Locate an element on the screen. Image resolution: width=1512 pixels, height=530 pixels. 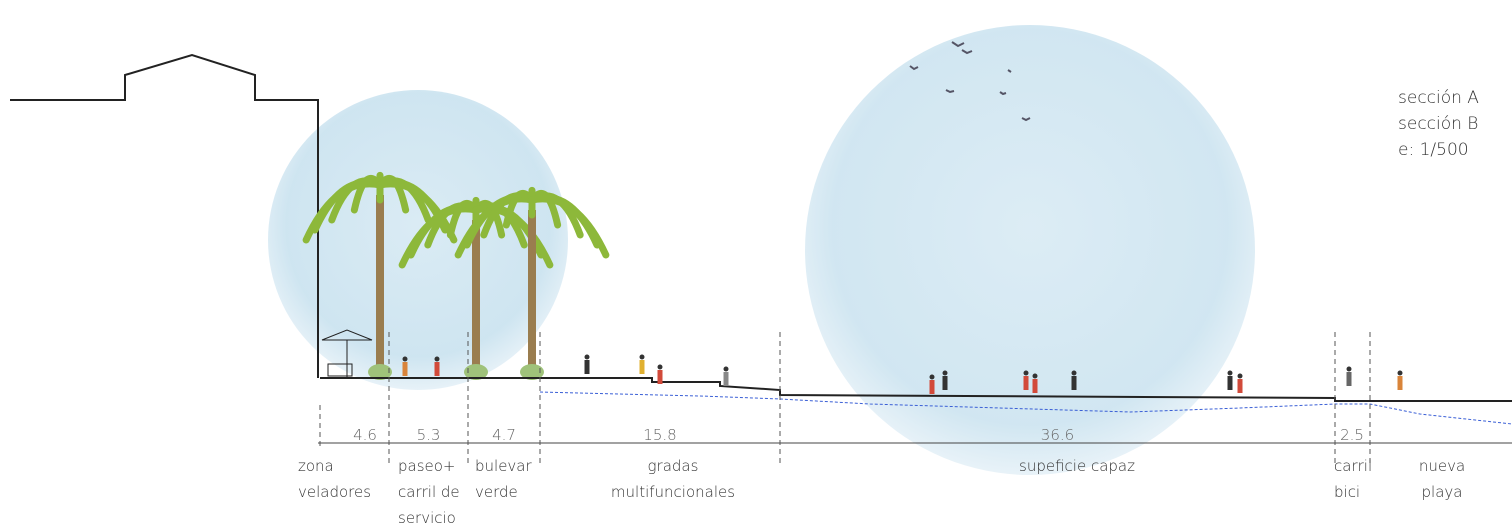
people is located at coordinates (902, 374).